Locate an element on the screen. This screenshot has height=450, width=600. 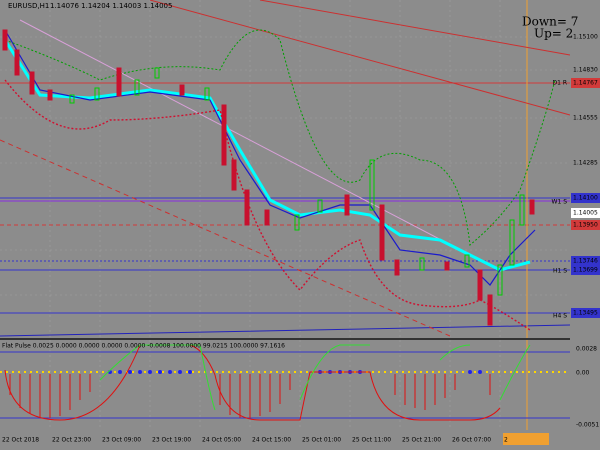
price-label: 1.13950 is located at coordinates (585, 225).